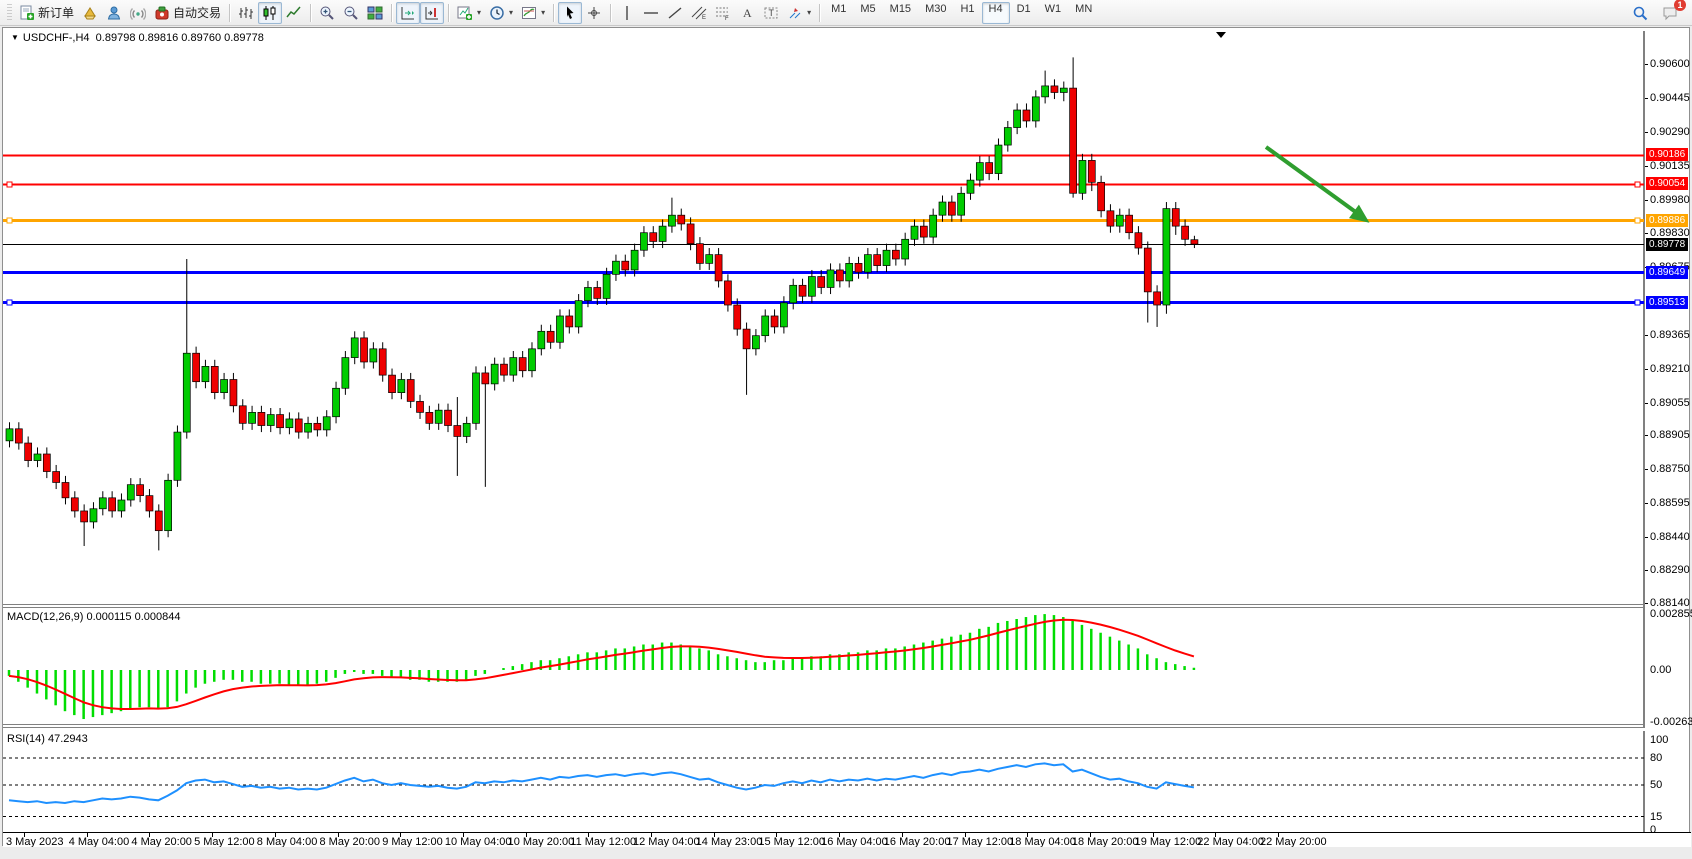 This screenshot has height=859, width=1692. Describe the element at coordinates (1653, 830) in the screenshot. I see `rsi-axis-label: 0` at that location.